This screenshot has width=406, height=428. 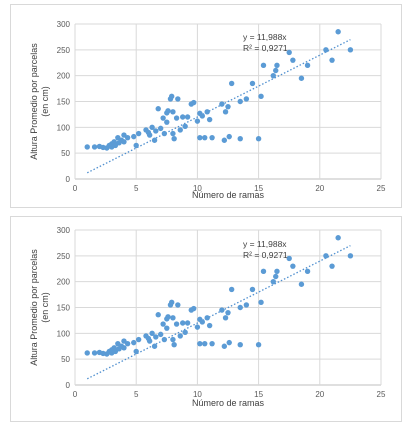 What do you see at coordinates (381, 188) in the screenshot?
I see `x-tick-label: 25` at bounding box center [381, 188].